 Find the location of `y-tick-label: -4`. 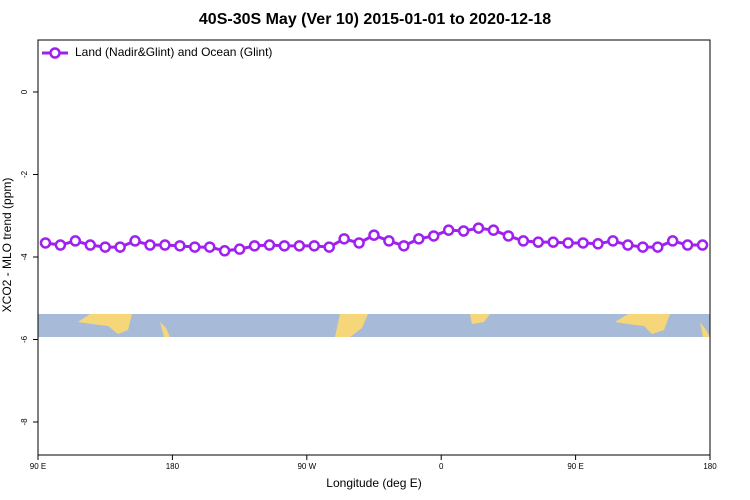

y-tick-label: -4 is located at coordinates (24, 257).